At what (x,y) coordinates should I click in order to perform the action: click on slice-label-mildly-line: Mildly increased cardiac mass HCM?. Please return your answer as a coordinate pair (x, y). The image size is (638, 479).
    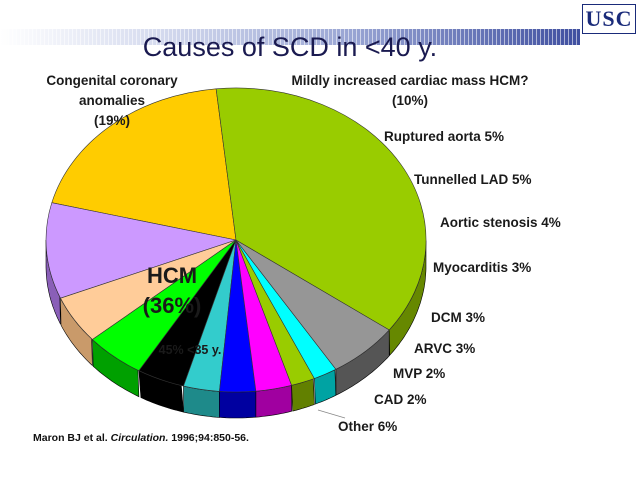
    Looking at the image, I should click on (409, 80).